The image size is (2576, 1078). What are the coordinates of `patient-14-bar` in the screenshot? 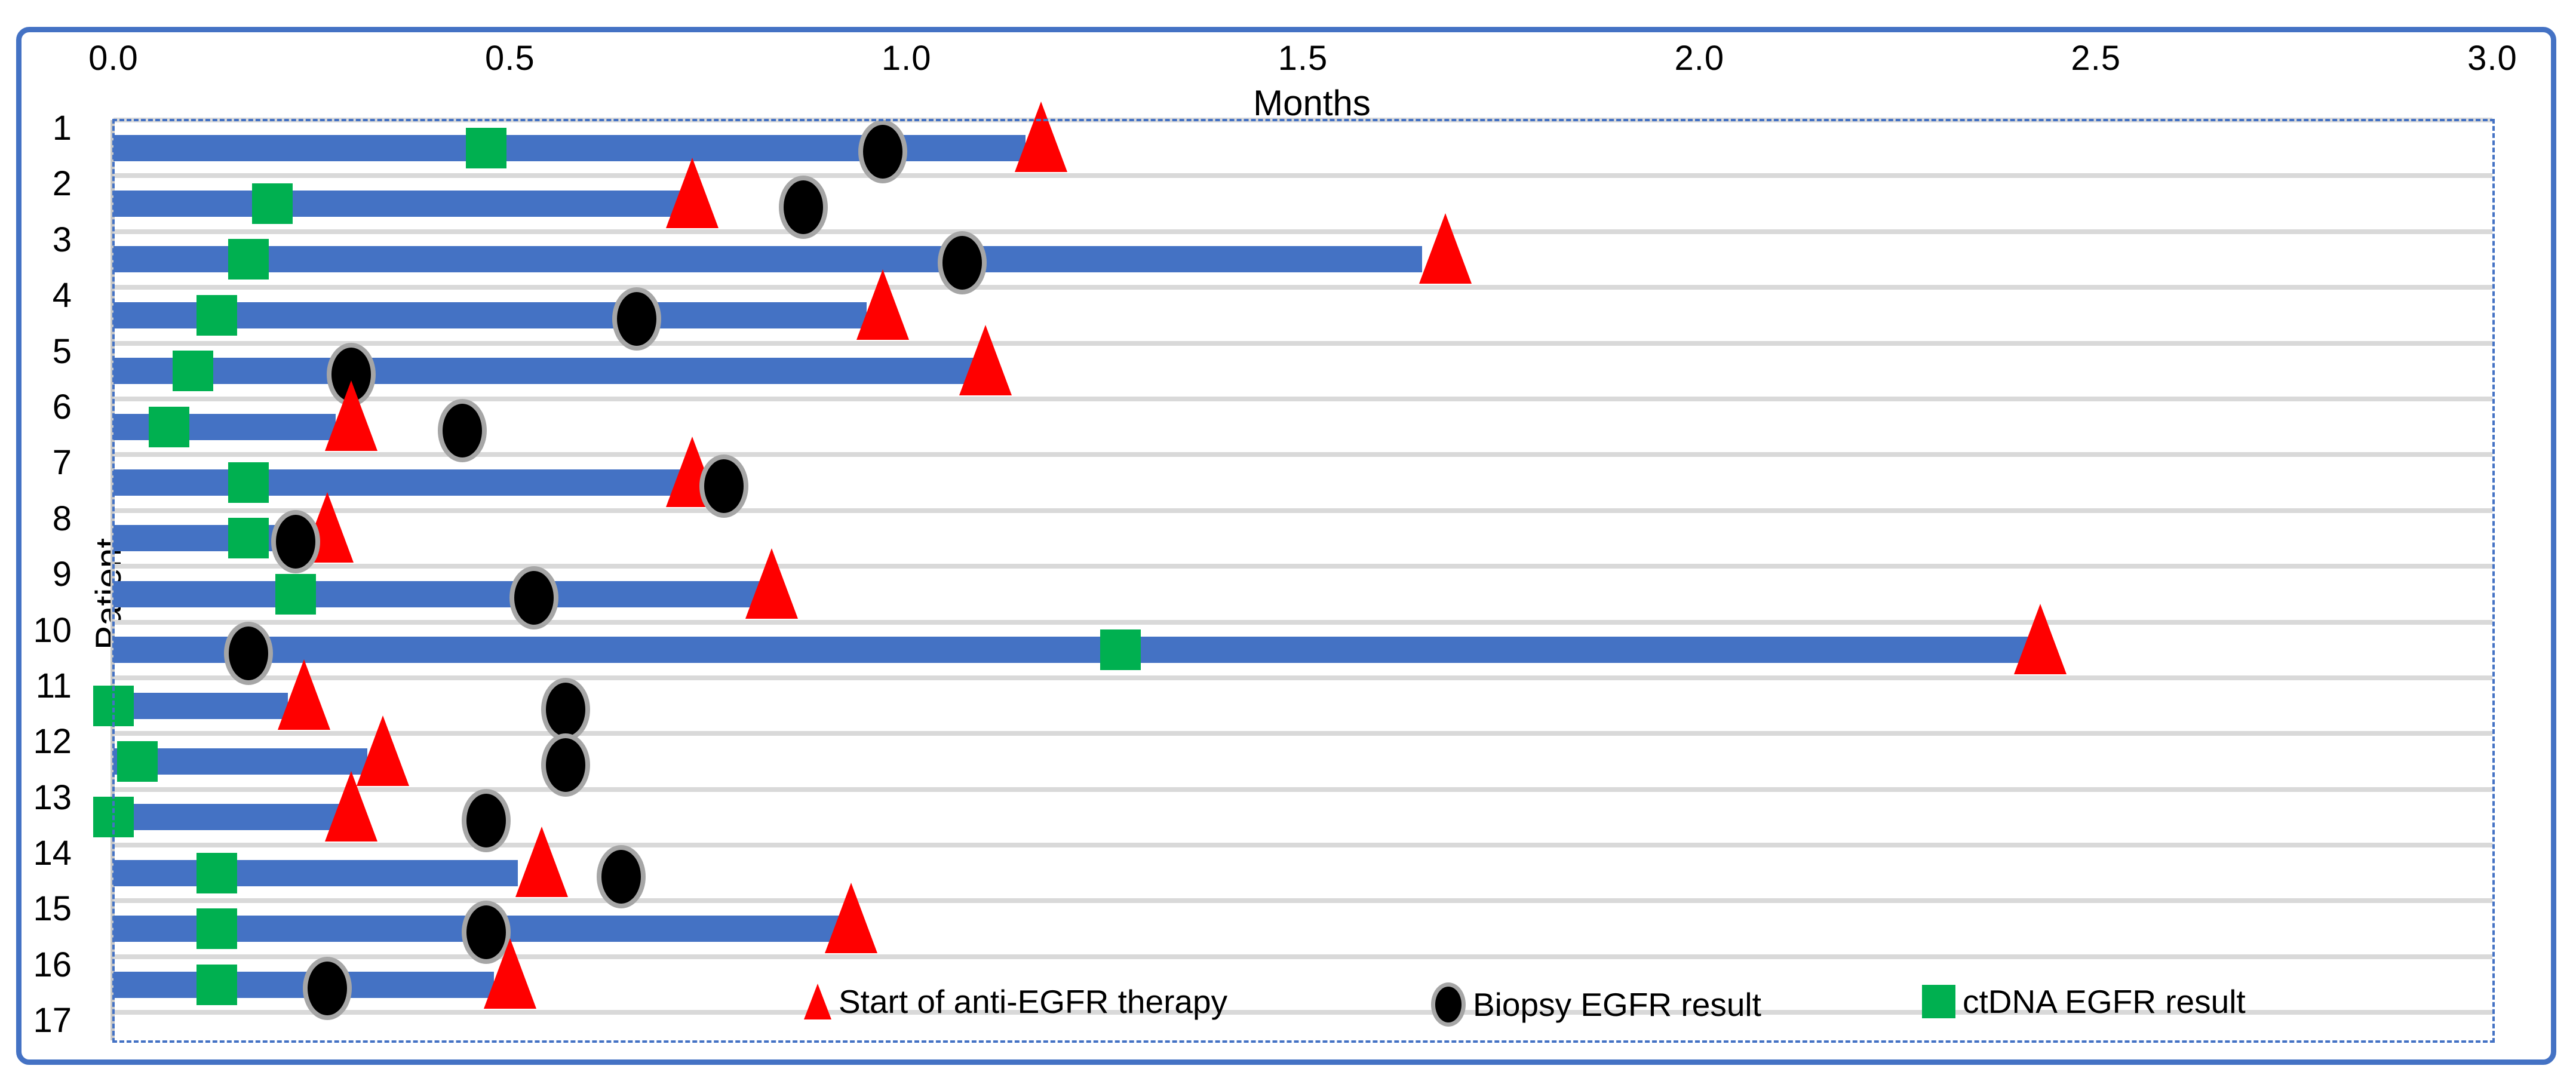 It's located at (315, 872).